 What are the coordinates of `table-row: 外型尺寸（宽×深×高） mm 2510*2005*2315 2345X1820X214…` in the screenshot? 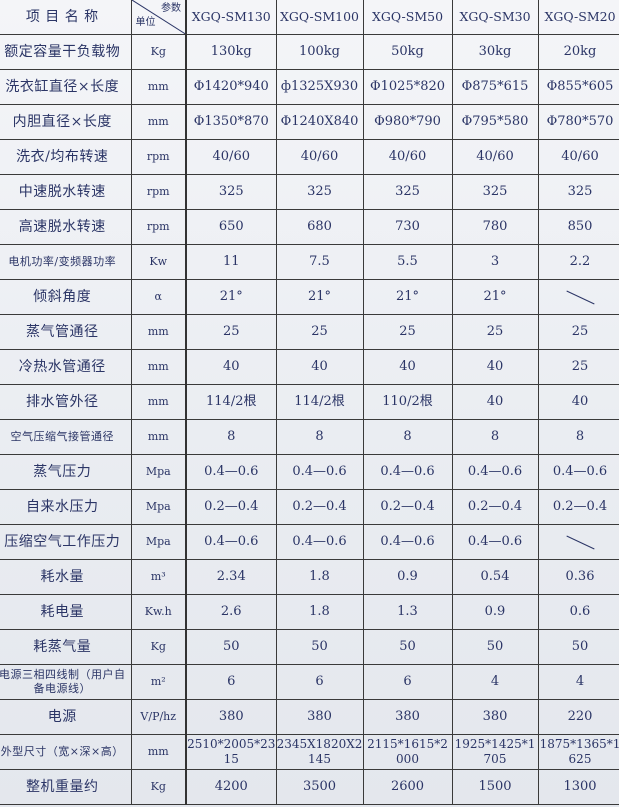 It's located at (309, 752).